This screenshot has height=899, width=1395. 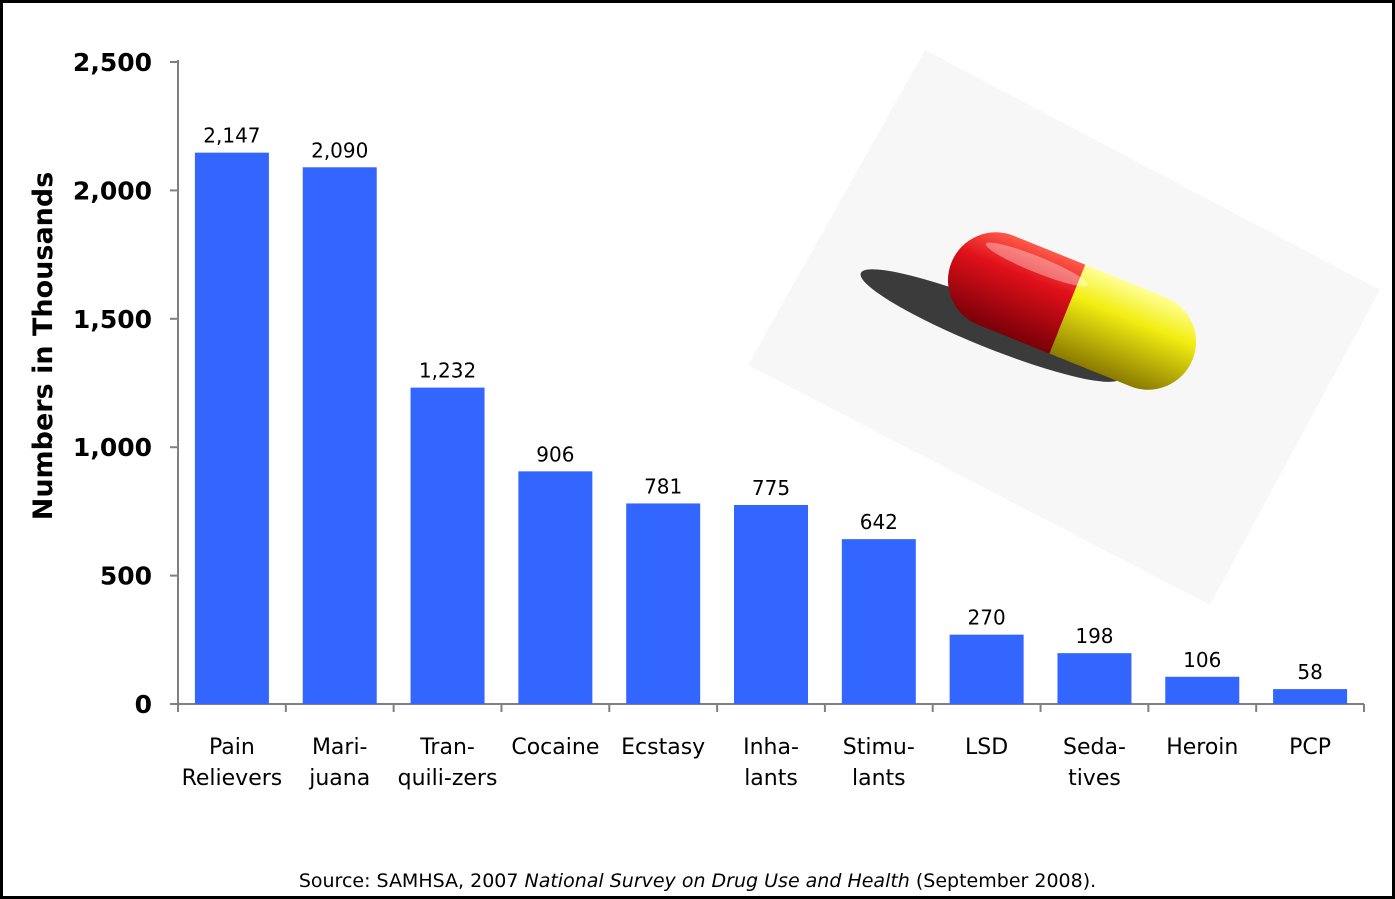 I want to click on x-tick-label: juana, so click(x=339, y=778).